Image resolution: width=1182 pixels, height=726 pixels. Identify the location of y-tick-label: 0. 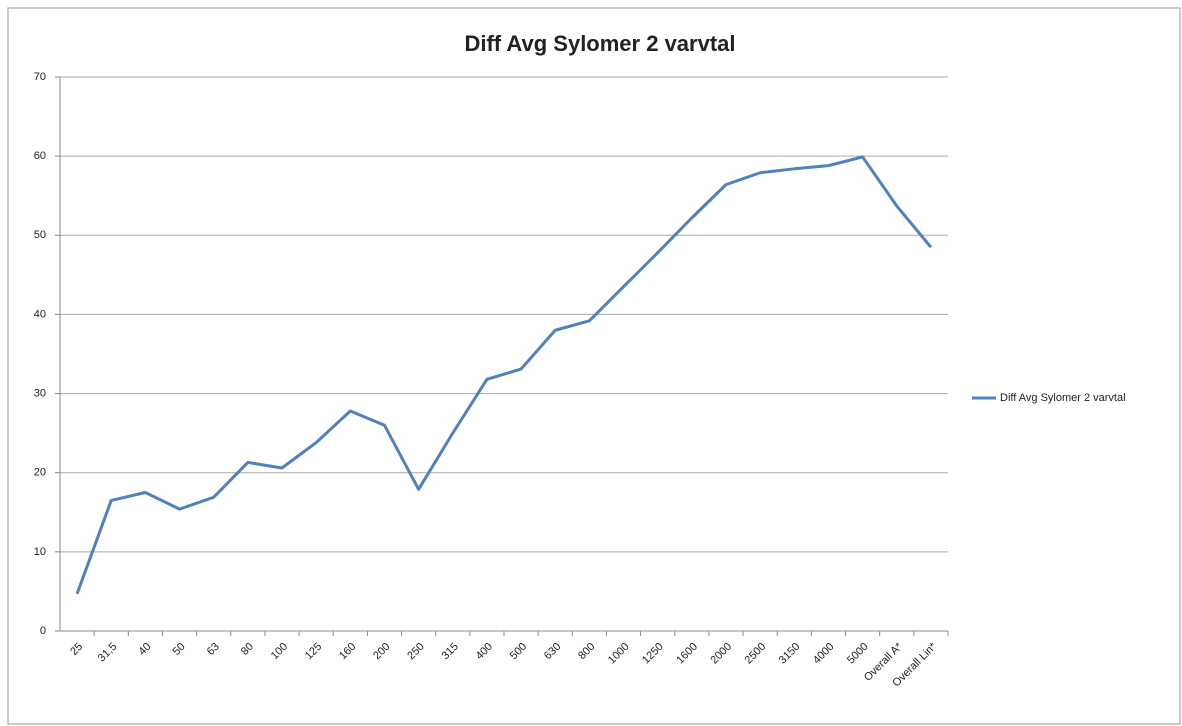
(43, 631).